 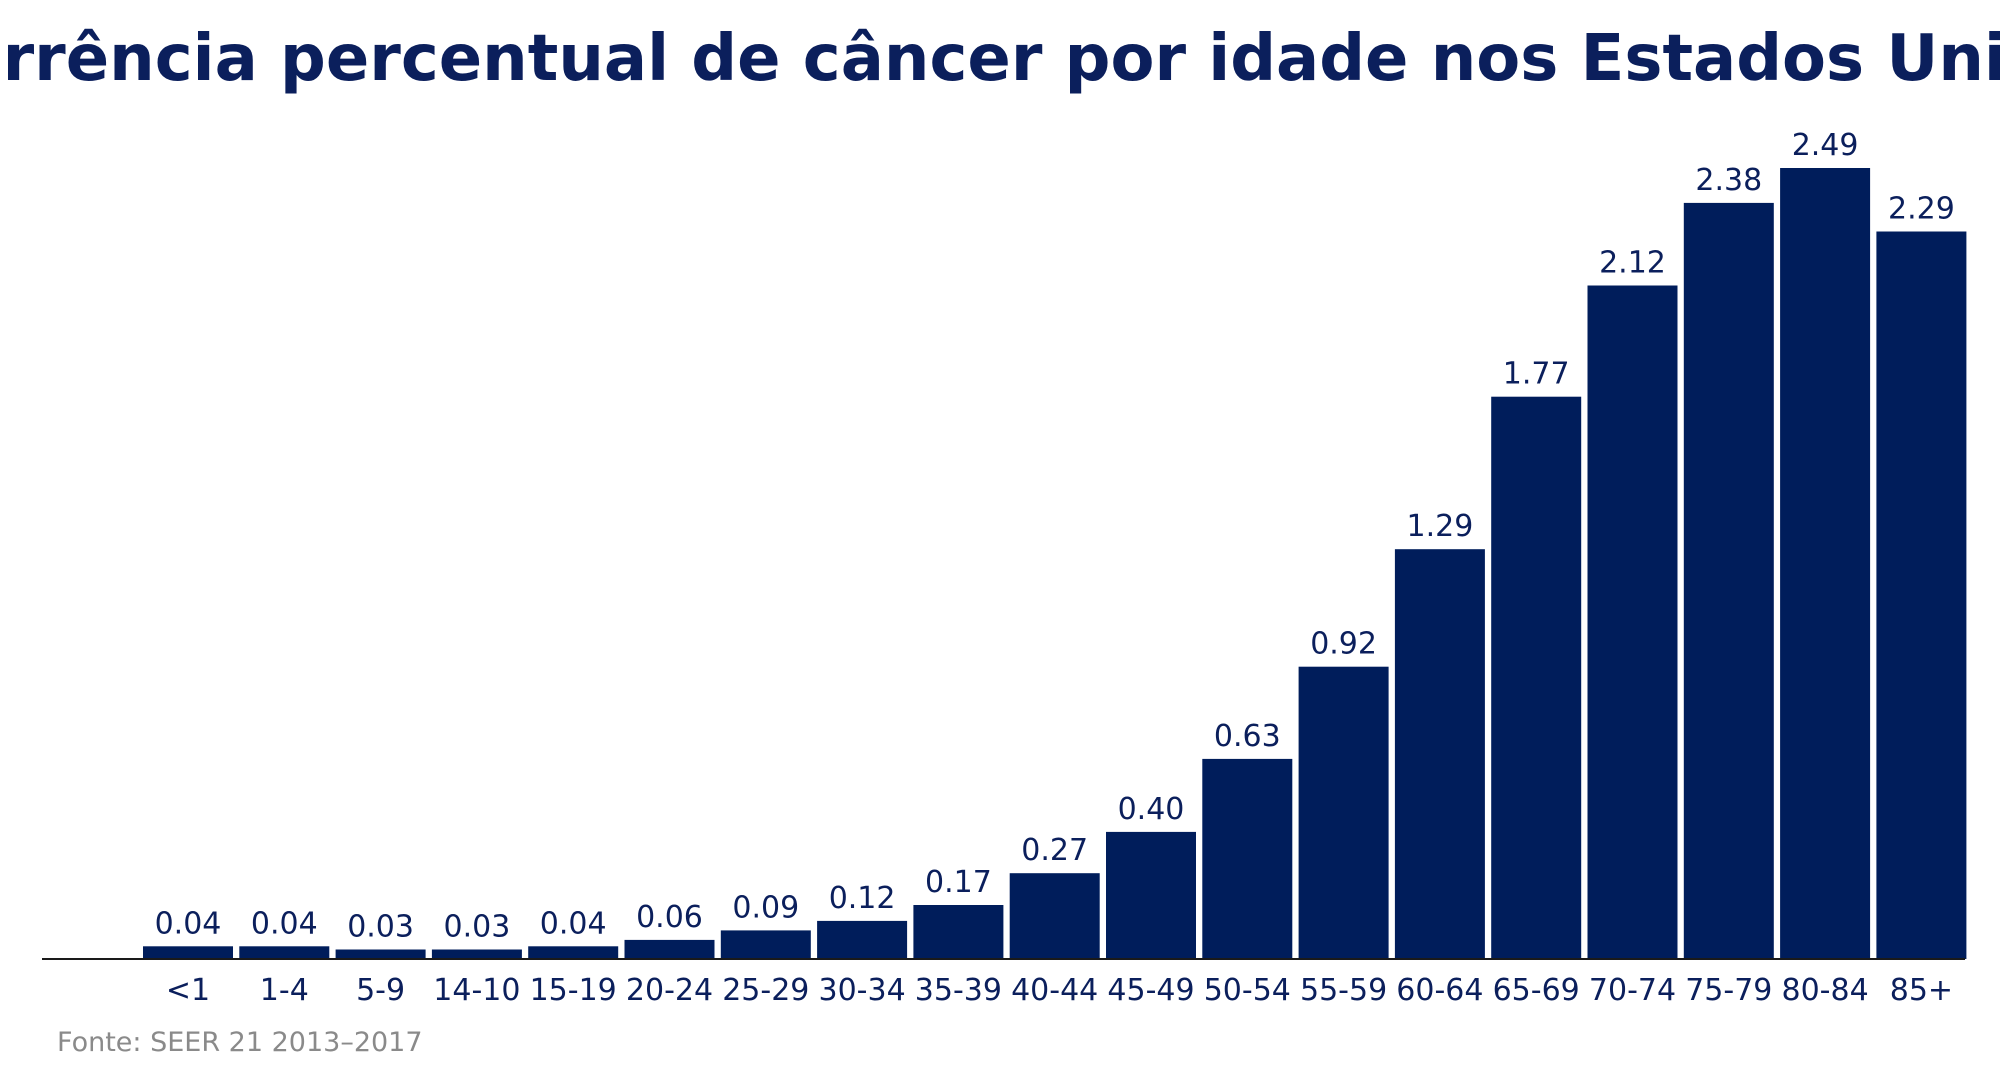 What do you see at coordinates (765, 907) in the screenshot?
I see `value-label-6: 0.09` at bounding box center [765, 907].